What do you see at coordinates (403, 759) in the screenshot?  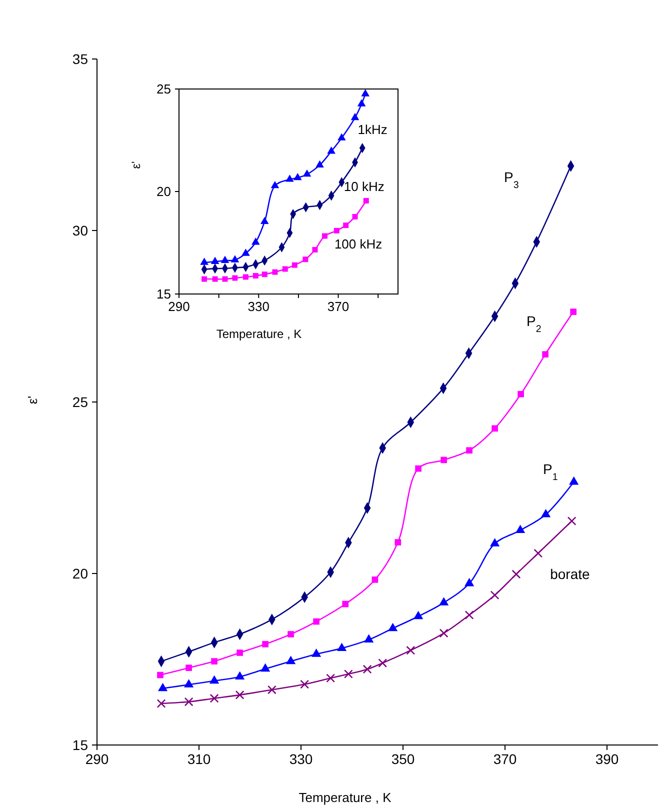 I see `x-tick-label: 350` at bounding box center [403, 759].